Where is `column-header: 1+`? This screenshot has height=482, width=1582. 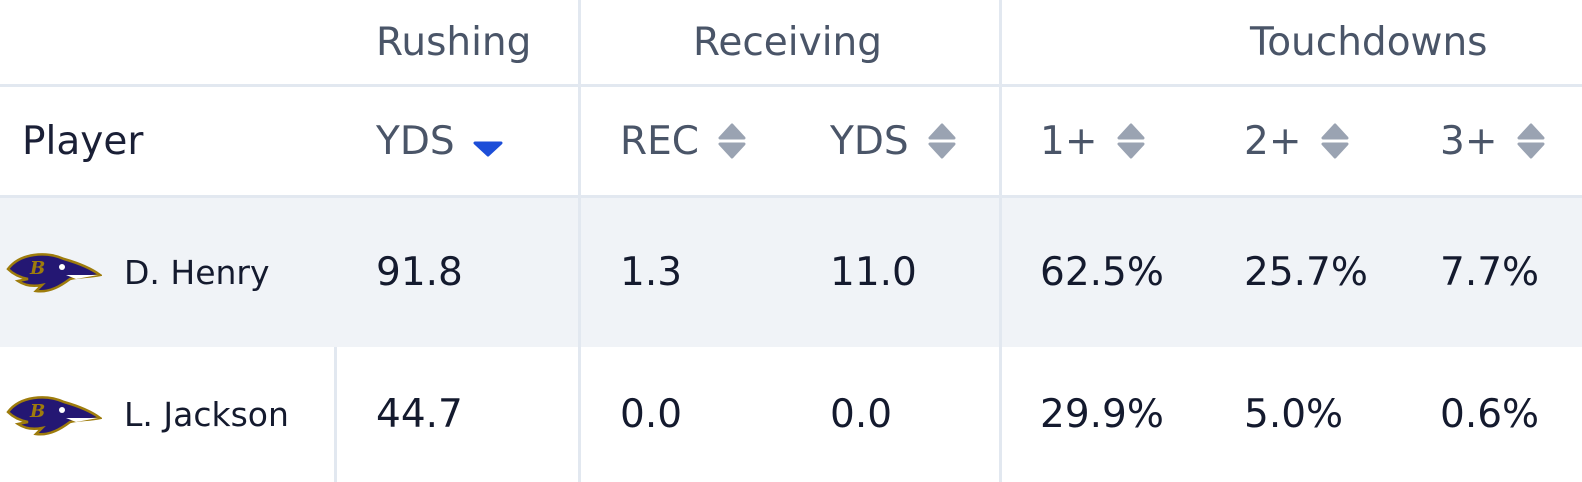 column-header: 1+ is located at coordinates (1093, 141).